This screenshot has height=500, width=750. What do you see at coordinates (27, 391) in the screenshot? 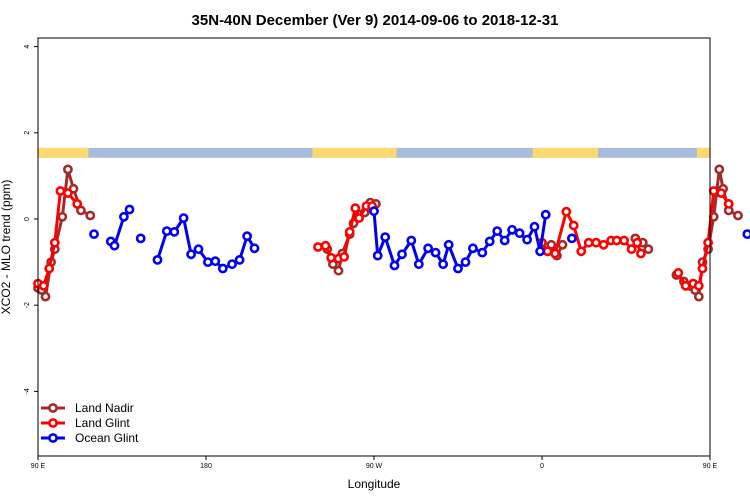
I see `y-tick-label: -4` at bounding box center [27, 391].